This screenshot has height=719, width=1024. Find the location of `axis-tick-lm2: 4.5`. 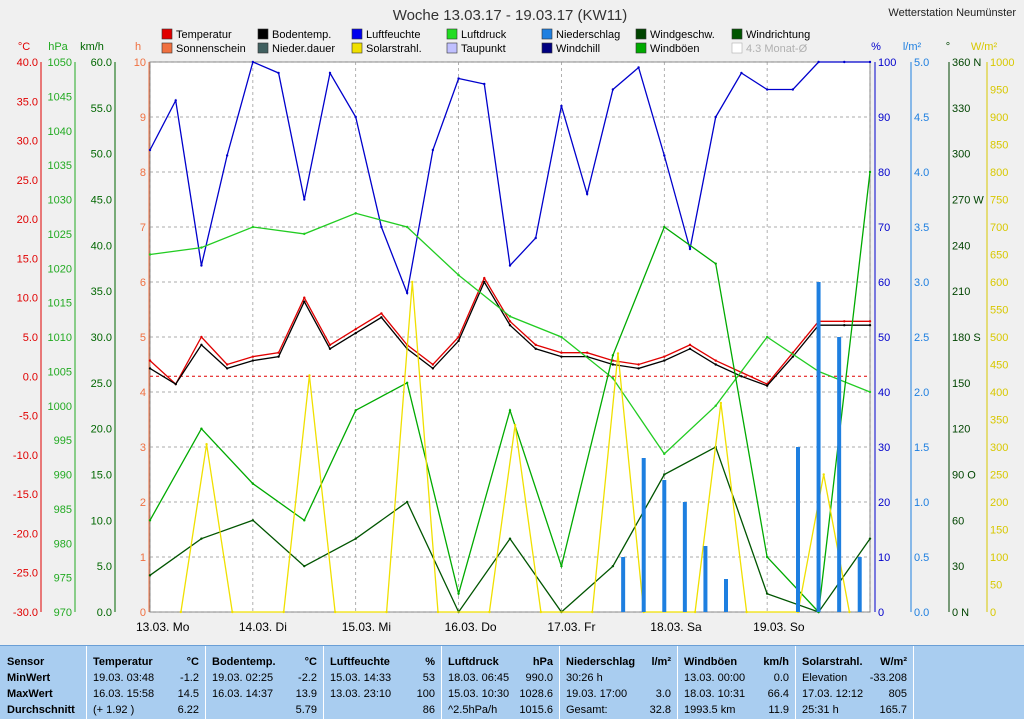

axis-tick-lm2: 4.5 is located at coordinates (921, 118).